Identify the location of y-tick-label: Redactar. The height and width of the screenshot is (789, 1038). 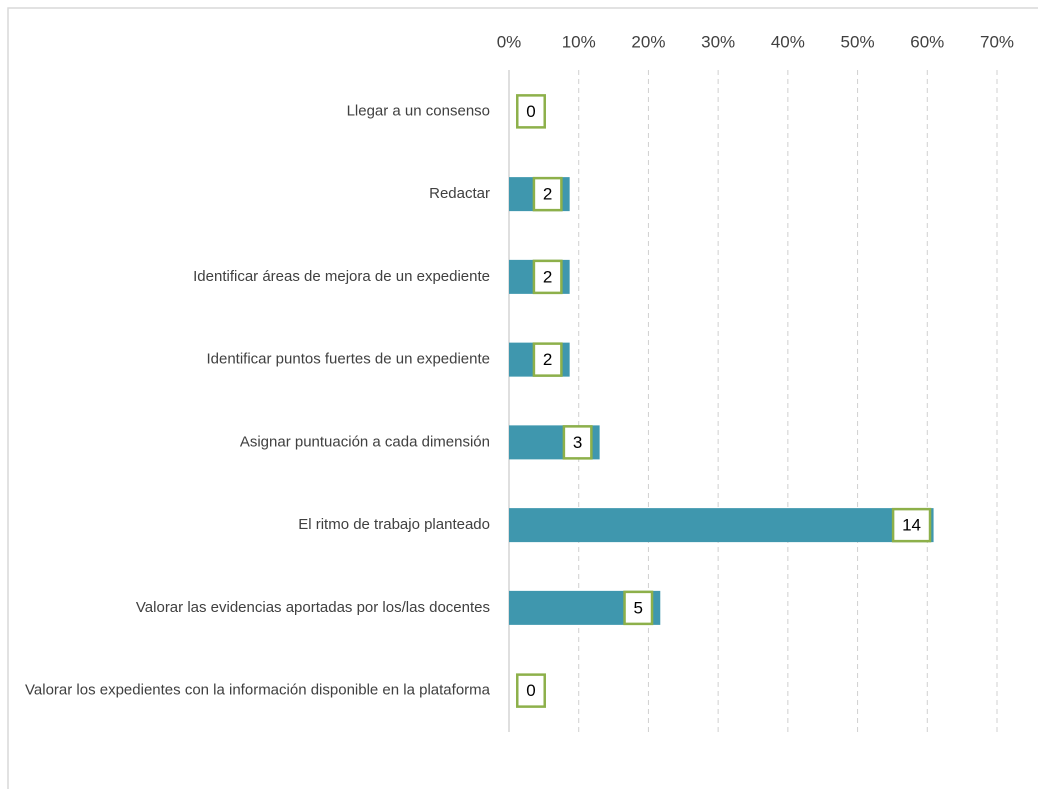
(459, 193).